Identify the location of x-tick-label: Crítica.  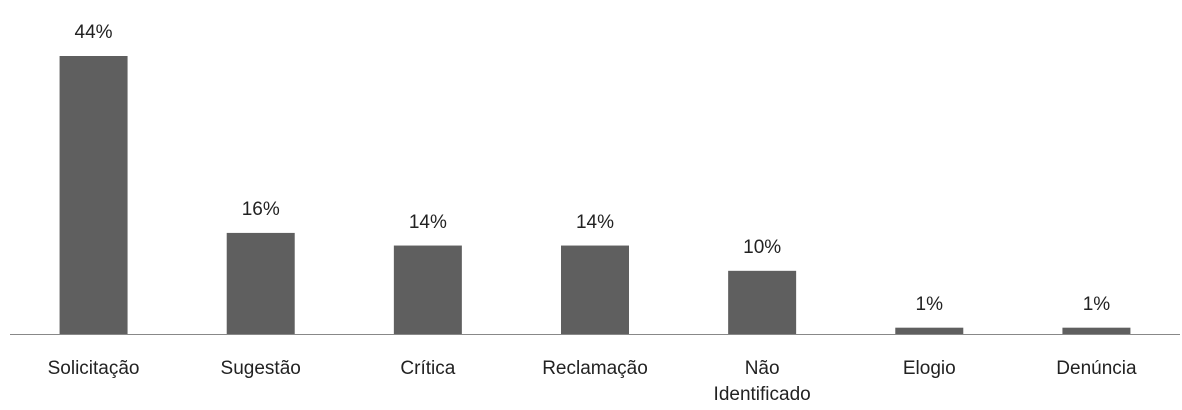
(428, 368).